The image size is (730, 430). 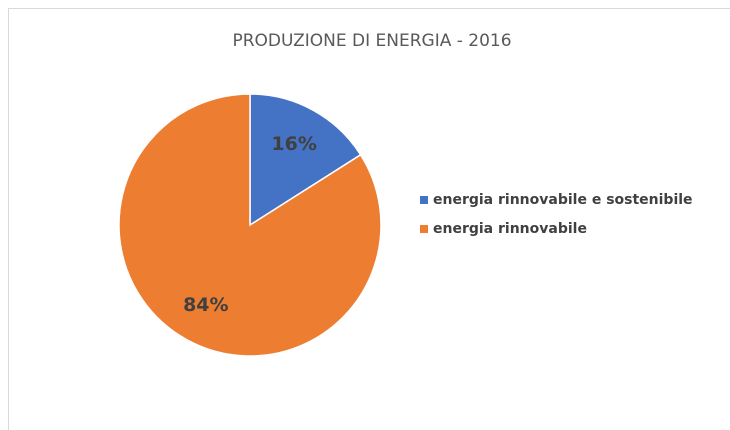 I want to click on pie-slice, so click(x=305, y=160).